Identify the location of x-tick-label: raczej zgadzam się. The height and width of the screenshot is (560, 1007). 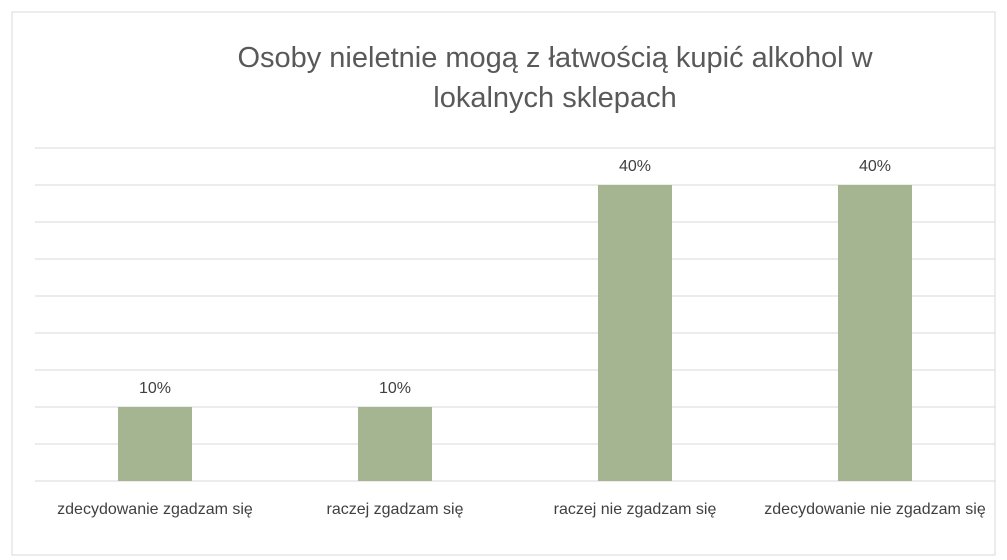
(395, 509).